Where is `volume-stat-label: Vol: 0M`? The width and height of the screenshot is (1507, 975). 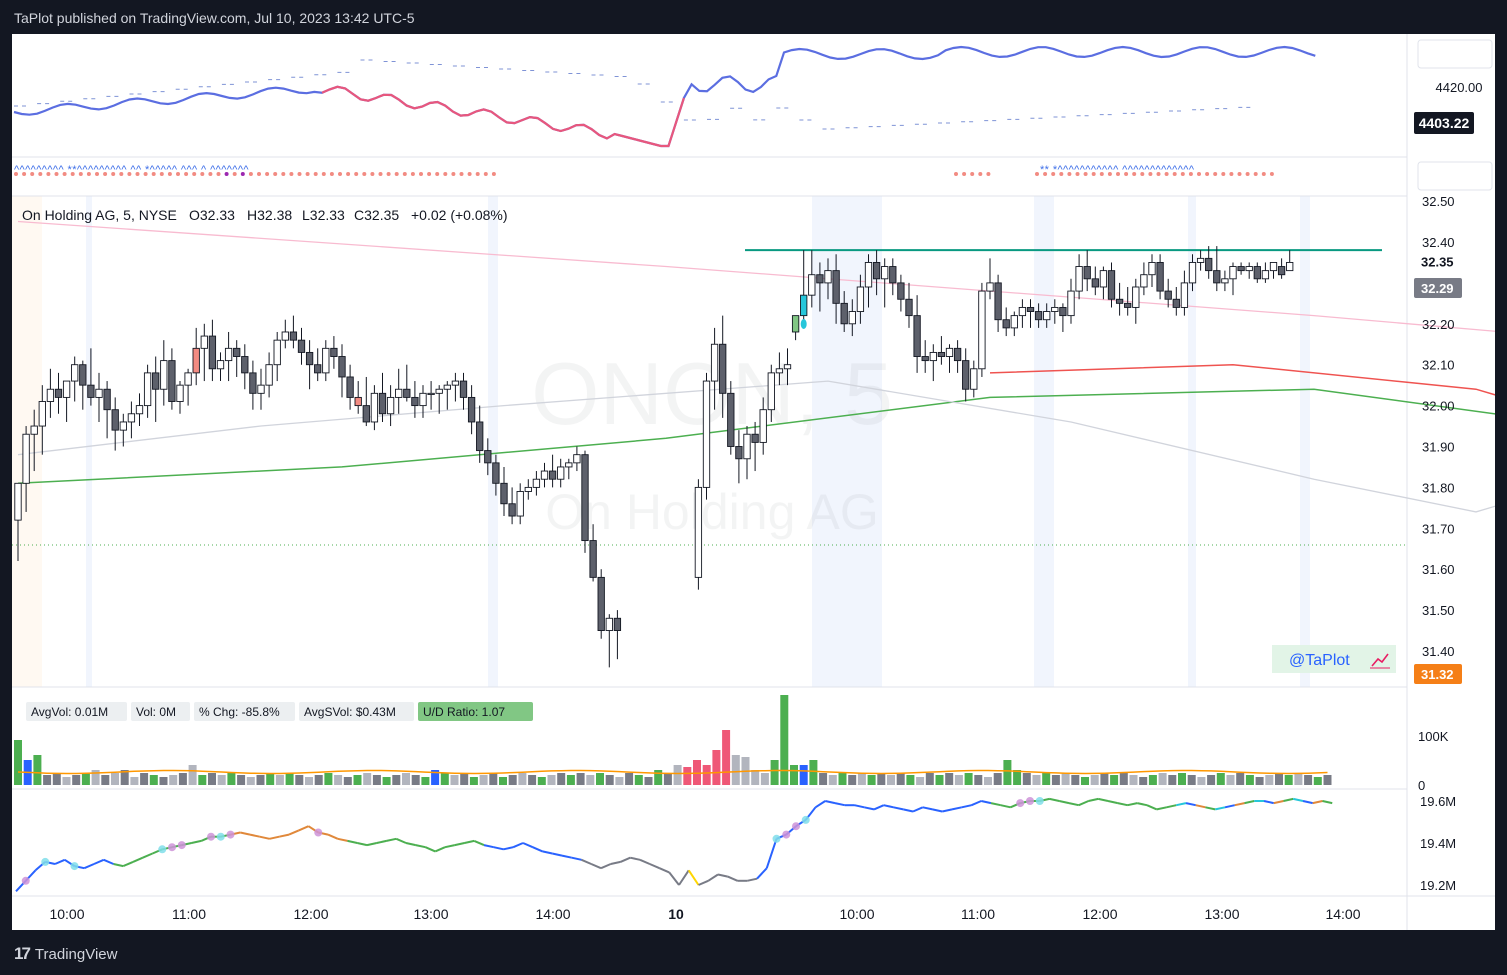
volume-stat-label: Vol: 0M is located at coordinates (156, 712).